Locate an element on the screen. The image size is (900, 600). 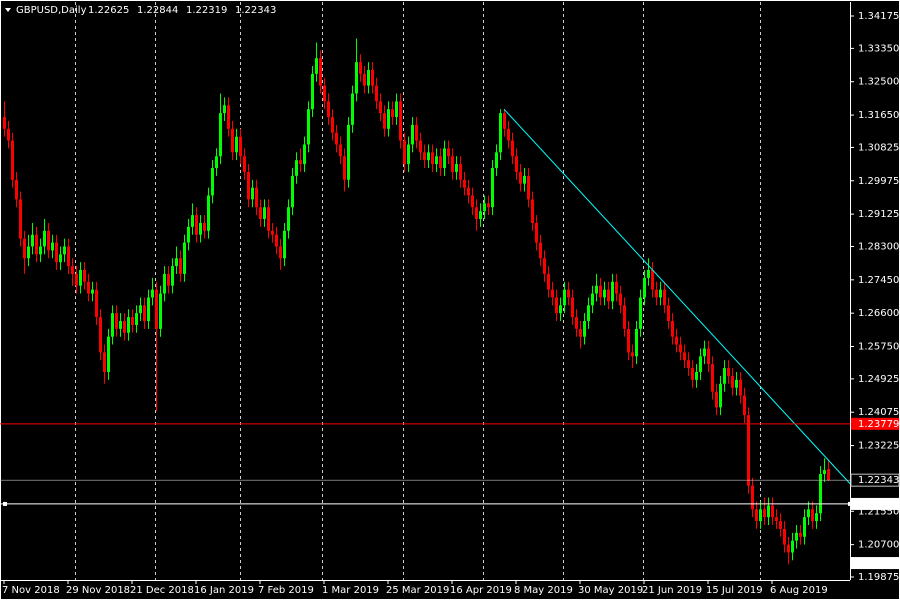
menu-icon is located at coordinates (8, 10).